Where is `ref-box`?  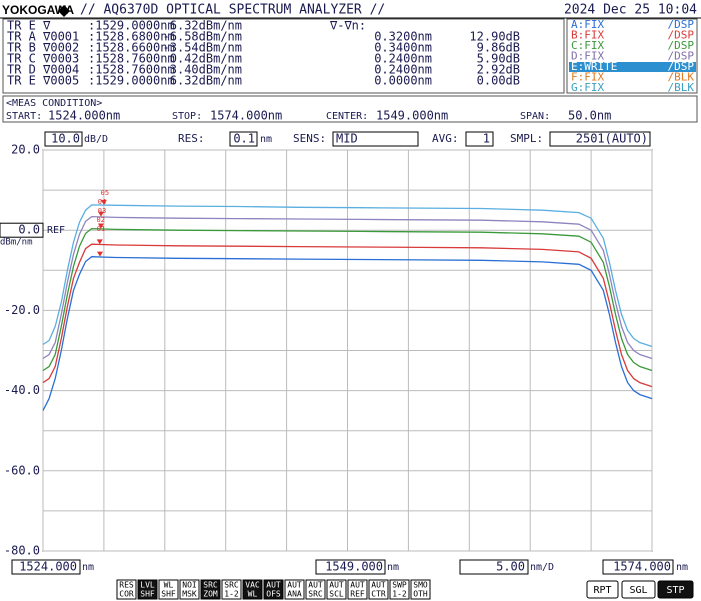 ref-box is located at coordinates (22, 230).